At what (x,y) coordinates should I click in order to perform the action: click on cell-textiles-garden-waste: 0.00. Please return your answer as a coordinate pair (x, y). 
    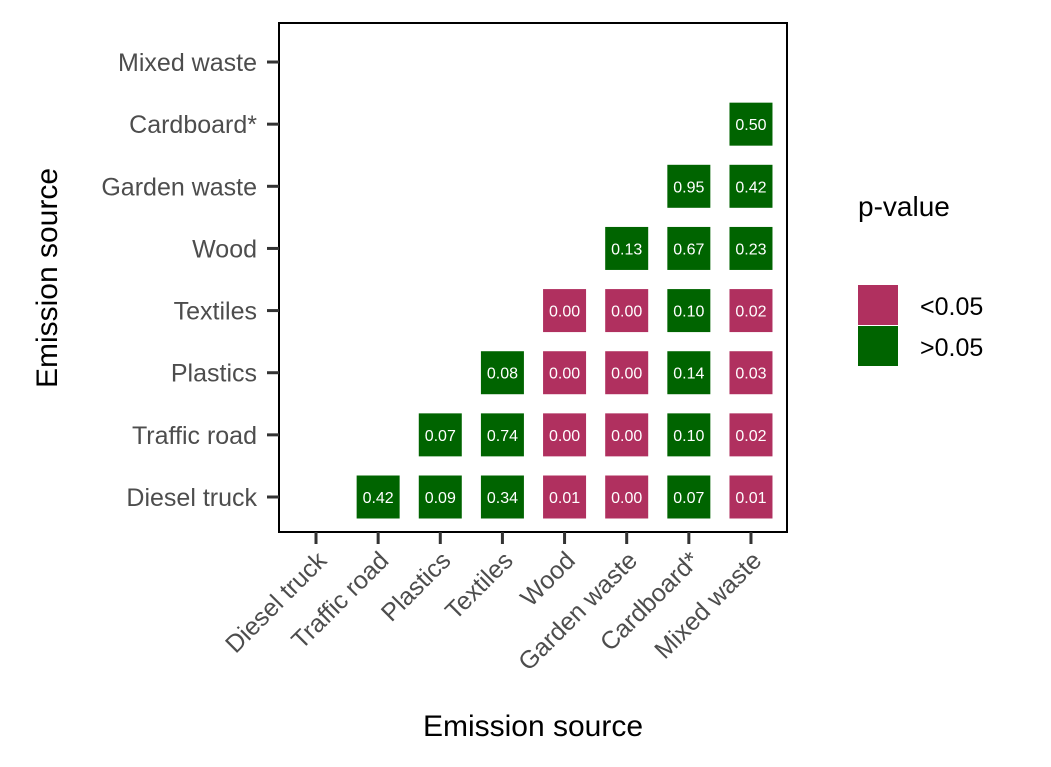
    Looking at the image, I should click on (627, 311).